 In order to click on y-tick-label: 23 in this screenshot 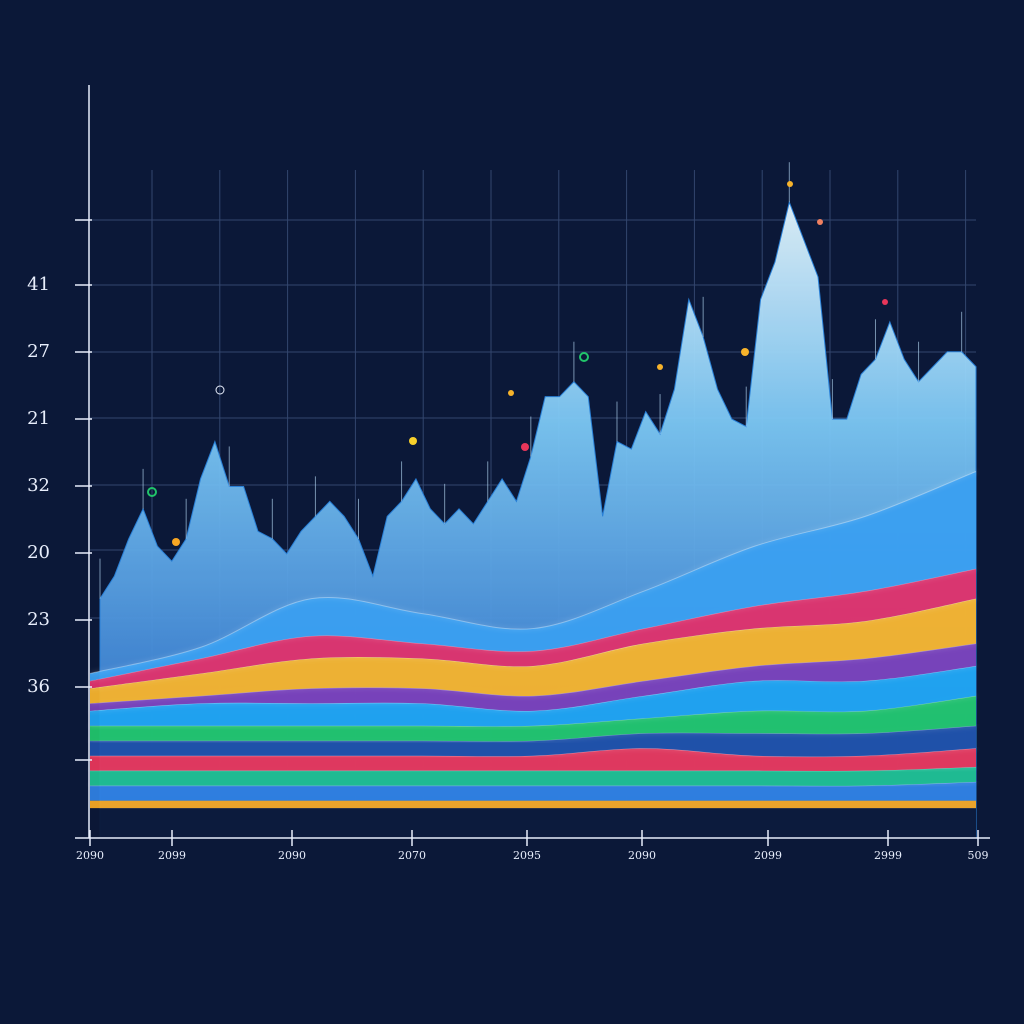, I will do `click(38, 619)`.